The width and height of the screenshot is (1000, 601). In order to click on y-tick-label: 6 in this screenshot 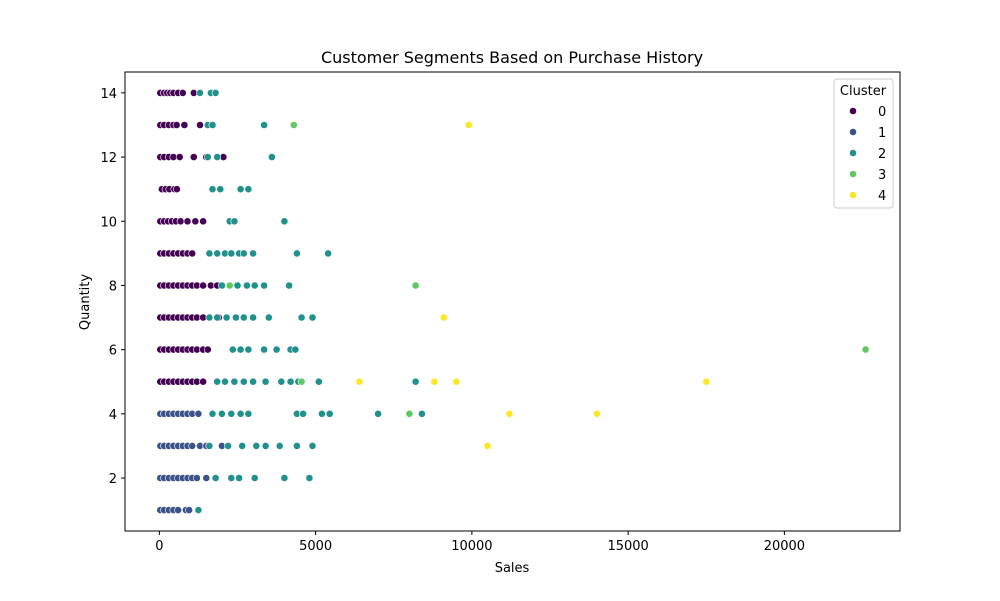, I will do `click(113, 351)`.